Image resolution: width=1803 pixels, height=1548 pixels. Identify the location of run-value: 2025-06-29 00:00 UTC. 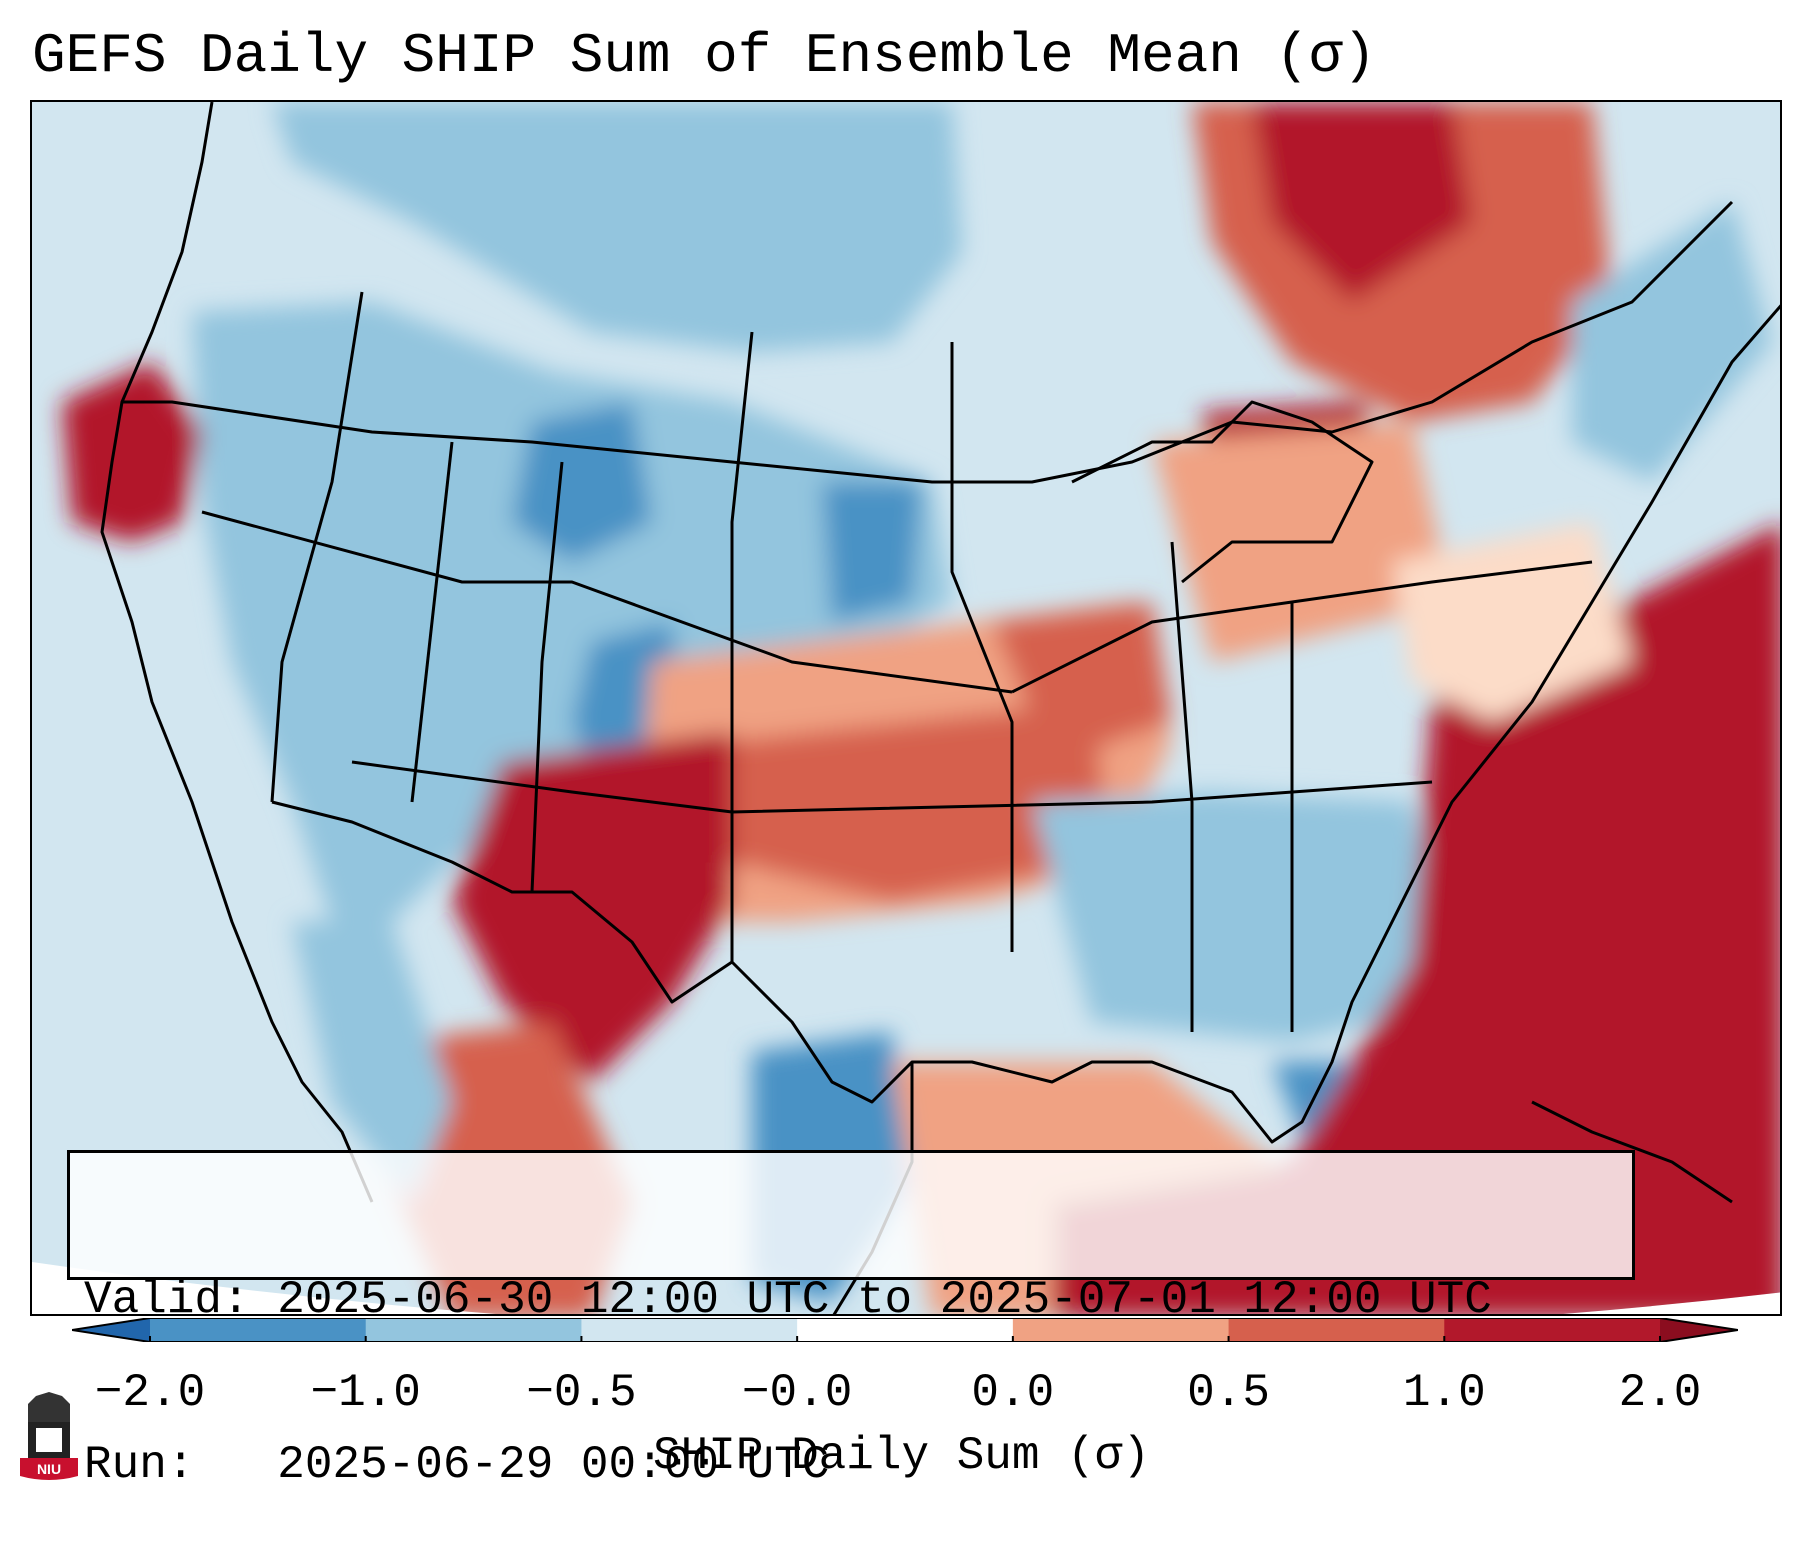
(553, 1465).